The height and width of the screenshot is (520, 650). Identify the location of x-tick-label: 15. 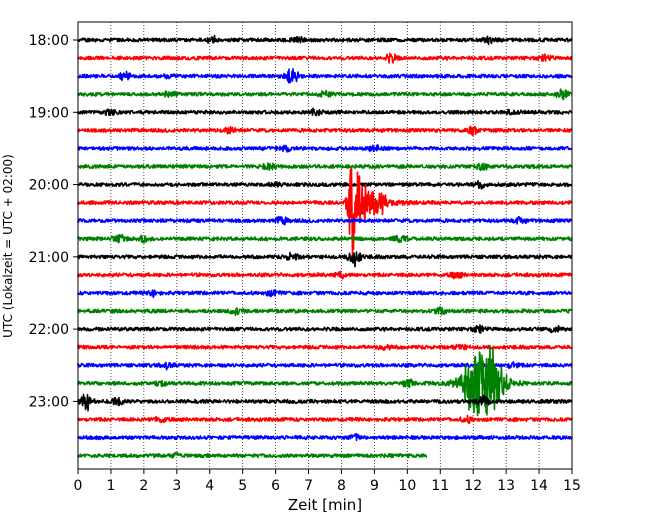
(572, 486).